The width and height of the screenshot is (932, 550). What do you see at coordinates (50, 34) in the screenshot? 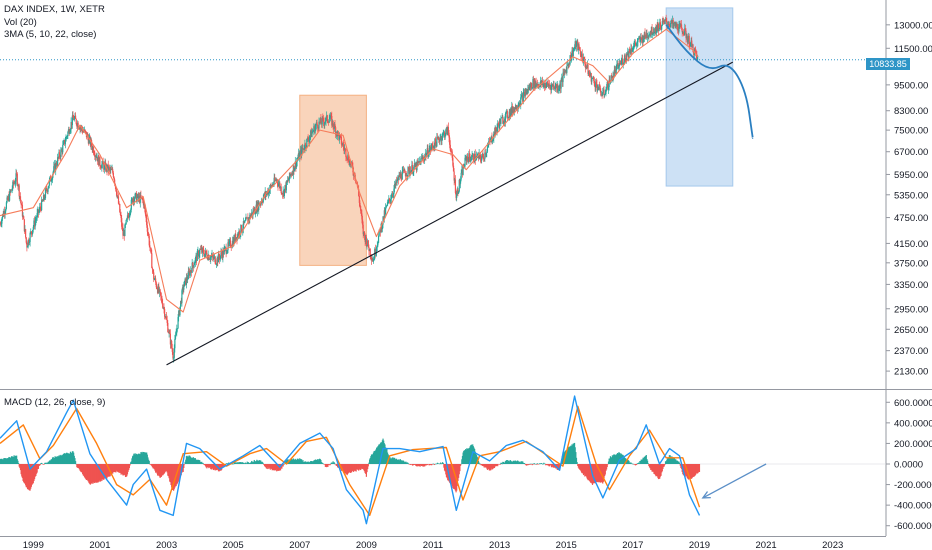
I see `moving-average-indicator-label: 3MA (5, 10, 22, close)` at bounding box center [50, 34].